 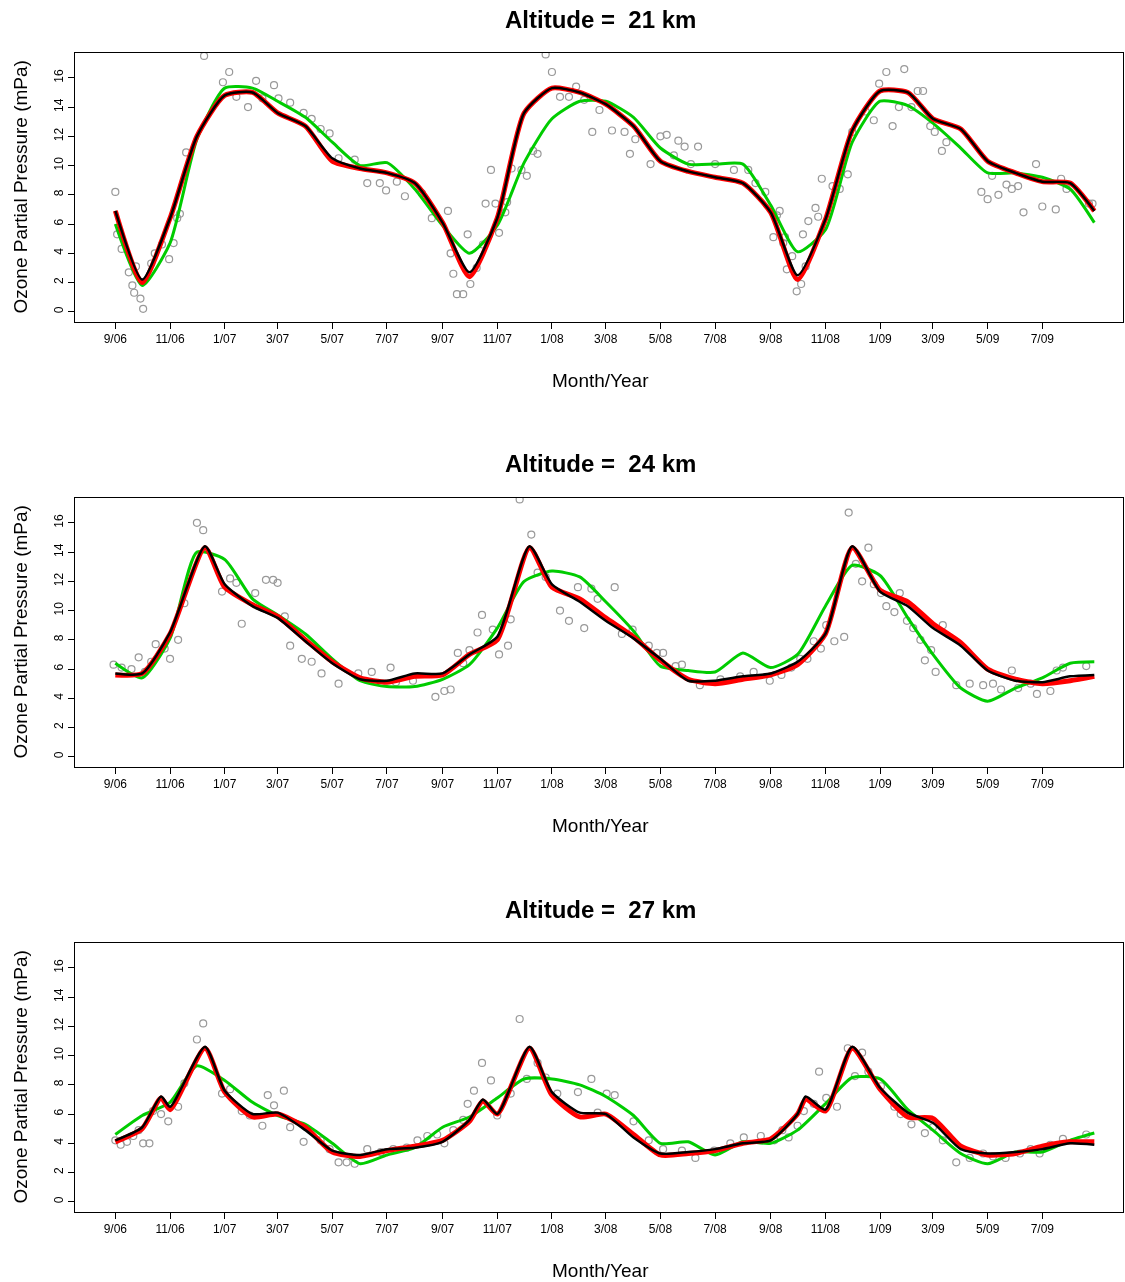 What do you see at coordinates (601, 909) in the screenshot?
I see `chart-title: Altitude = 27 km` at bounding box center [601, 909].